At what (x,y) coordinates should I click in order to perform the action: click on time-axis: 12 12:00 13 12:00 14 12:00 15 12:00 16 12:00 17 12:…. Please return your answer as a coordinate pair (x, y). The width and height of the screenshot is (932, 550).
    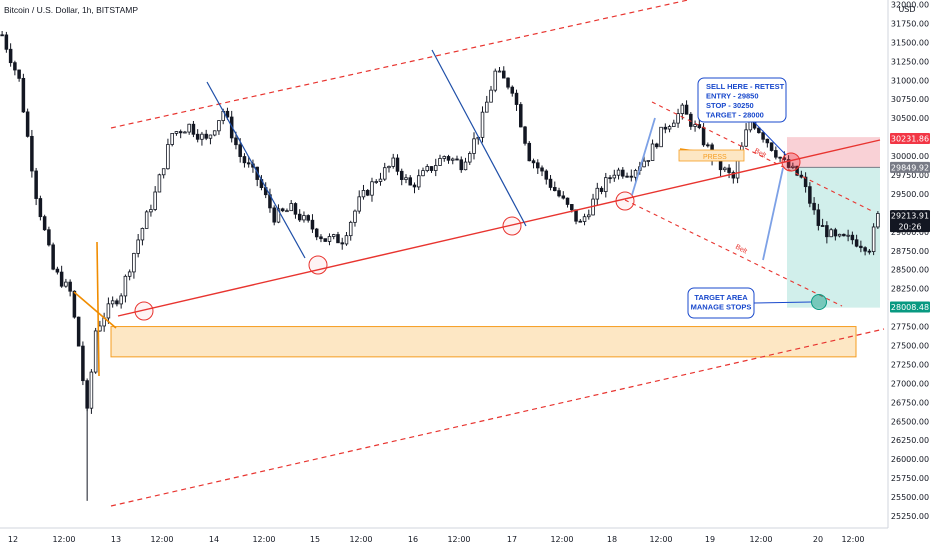
    Looking at the image, I should click on (436, 539).